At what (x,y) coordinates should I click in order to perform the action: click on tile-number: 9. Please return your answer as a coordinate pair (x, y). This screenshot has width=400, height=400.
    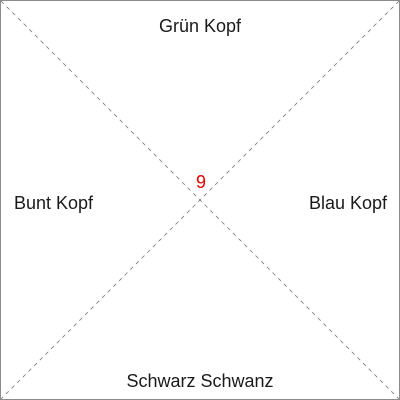
    Looking at the image, I should click on (200, 182).